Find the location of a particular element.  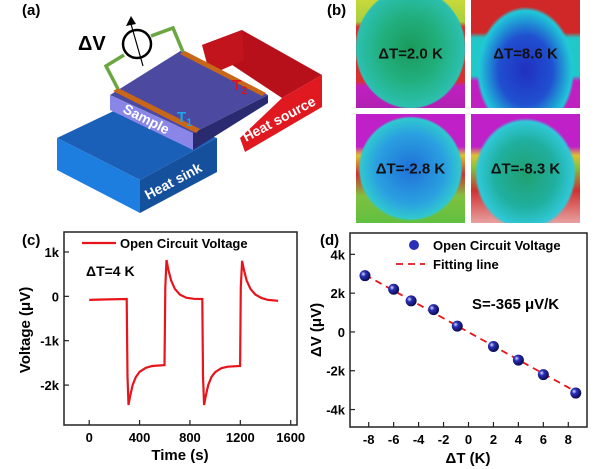

sample-plate is located at coordinates (189, 100).